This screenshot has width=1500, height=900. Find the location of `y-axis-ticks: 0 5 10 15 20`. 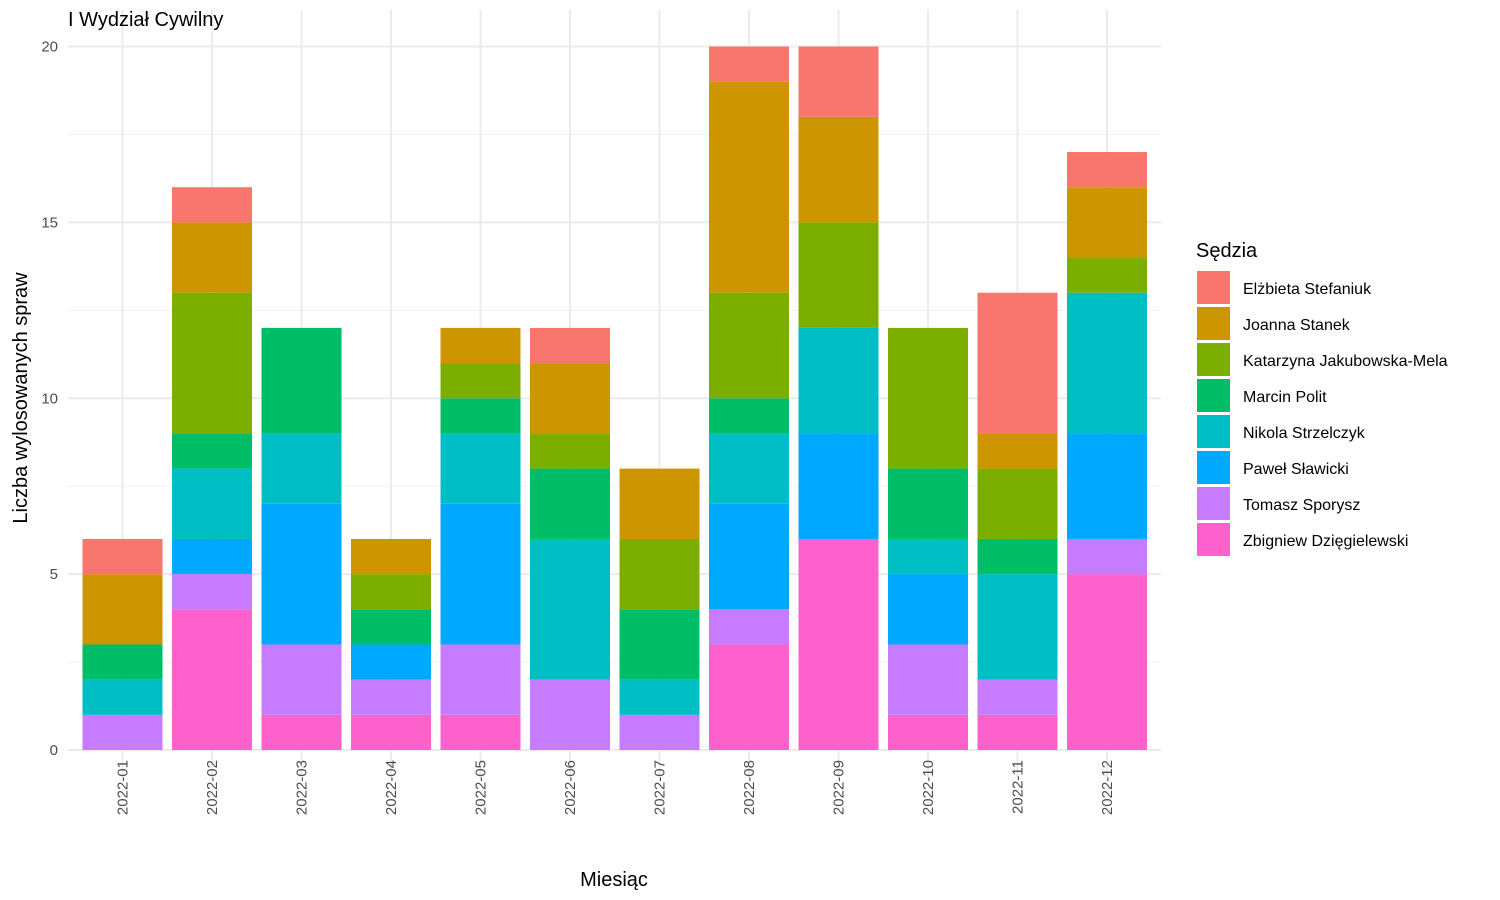

y-axis-ticks: 0 5 10 15 20 is located at coordinates (49, 399).